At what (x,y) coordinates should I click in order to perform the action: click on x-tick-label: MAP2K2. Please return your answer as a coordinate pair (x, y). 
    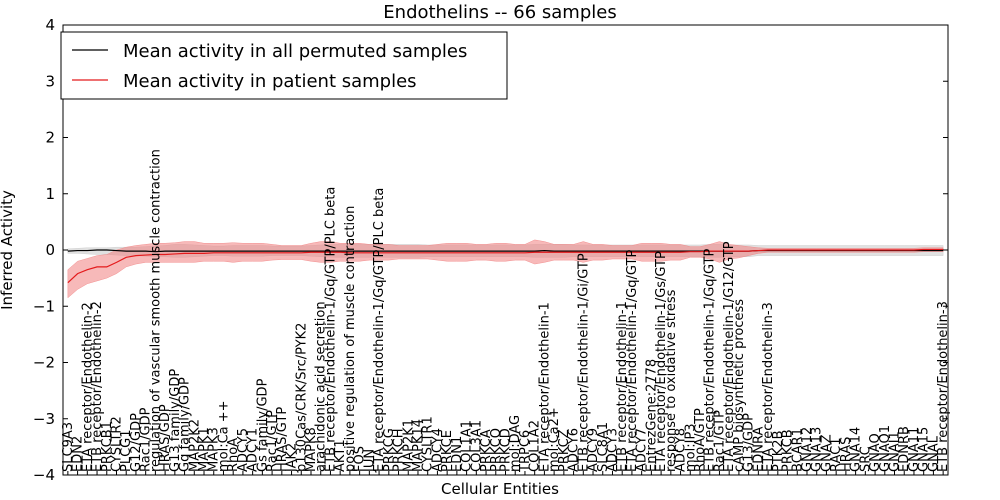
    Looking at the image, I should click on (194, 445).